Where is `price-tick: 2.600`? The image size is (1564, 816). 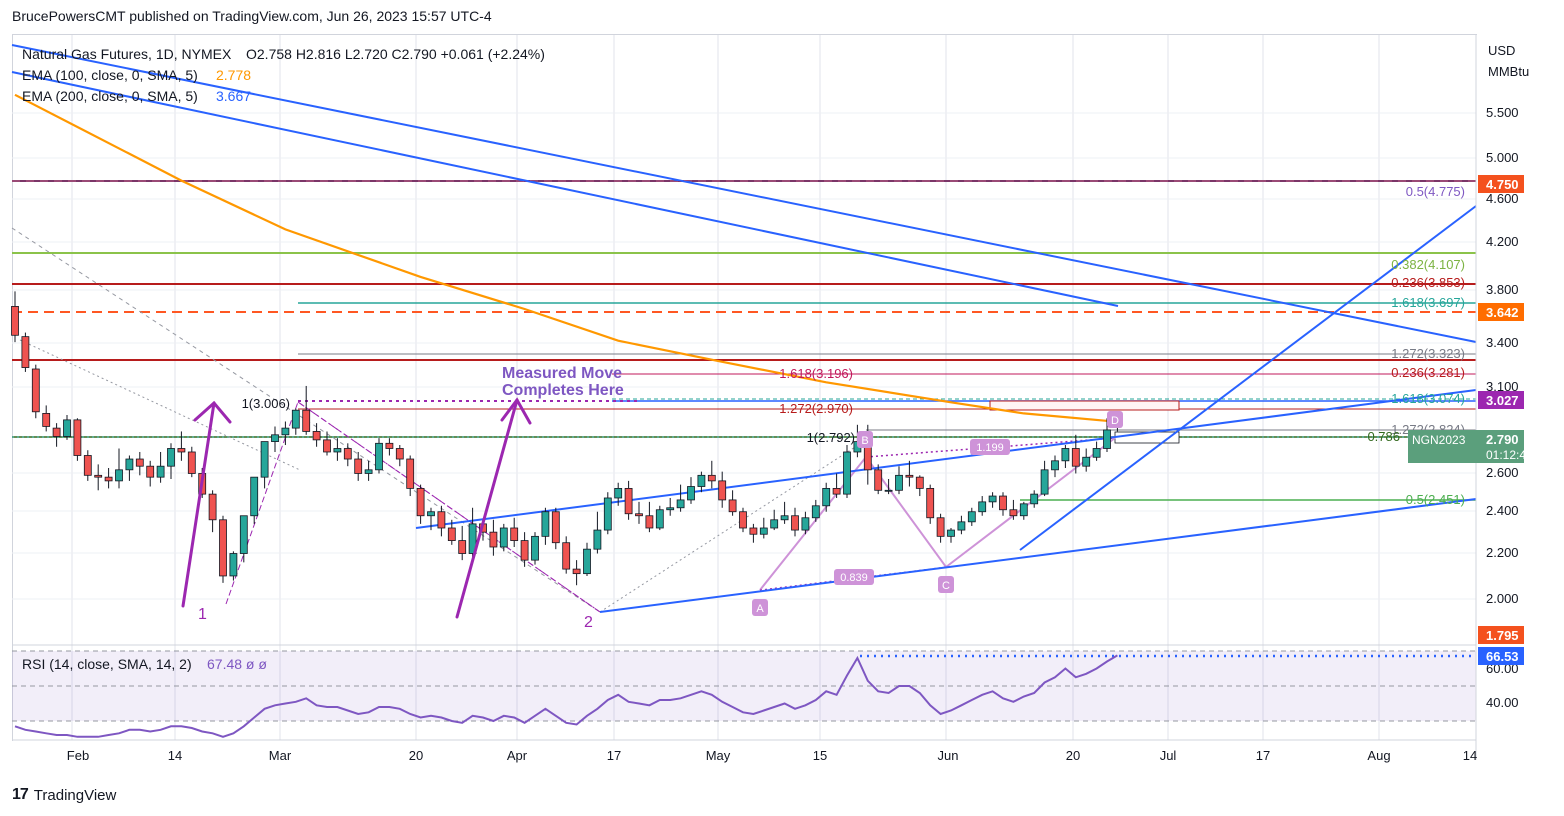 price-tick: 2.600 is located at coordinates (1502, 472).